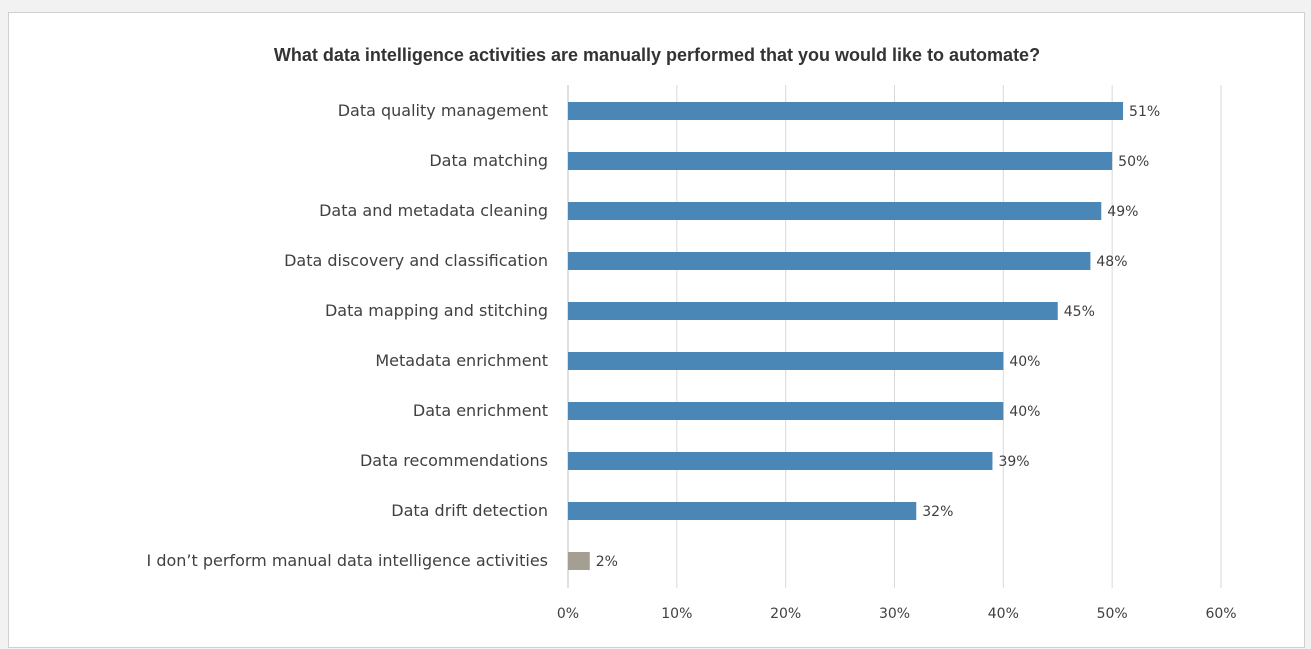  I want to click on x-tick-label: 40%, so click(1003, 614).